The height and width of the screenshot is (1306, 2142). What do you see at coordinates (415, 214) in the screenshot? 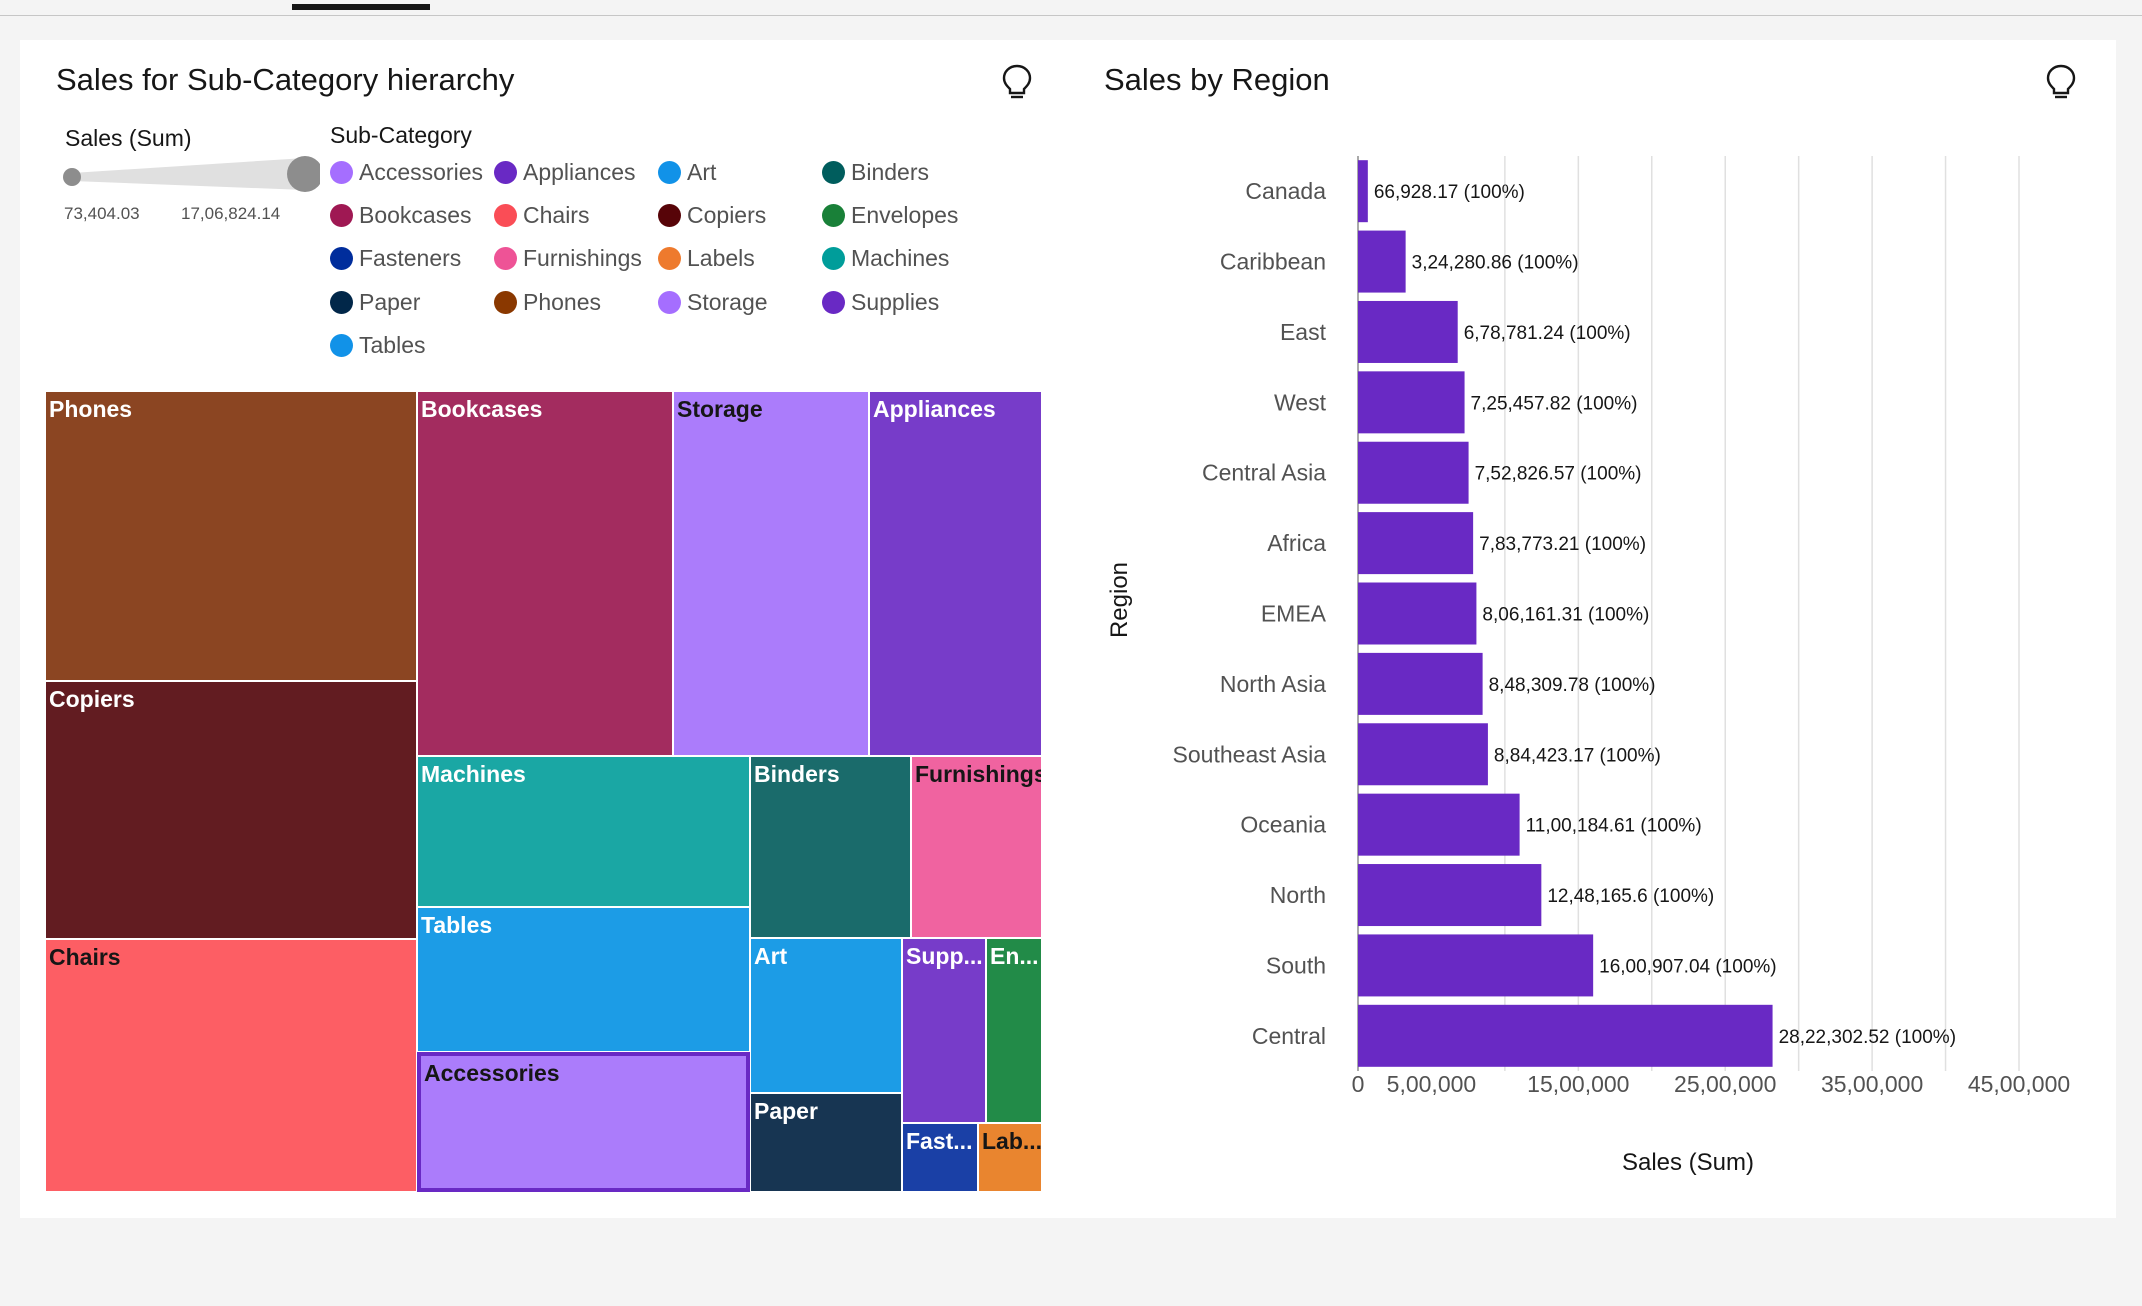
I see `legend-label: Bookcases` at bounding box center [415, 214].